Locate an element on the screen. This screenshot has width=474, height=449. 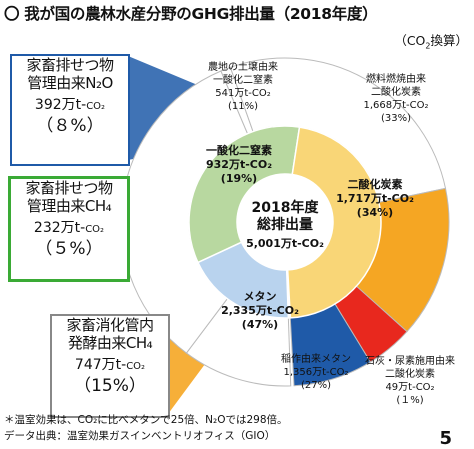
callout-manure-ch4: 家畜排せつ物 管理由来CH₄ 232万t-CO₂ （５%） is located at coordinates (69, 229).